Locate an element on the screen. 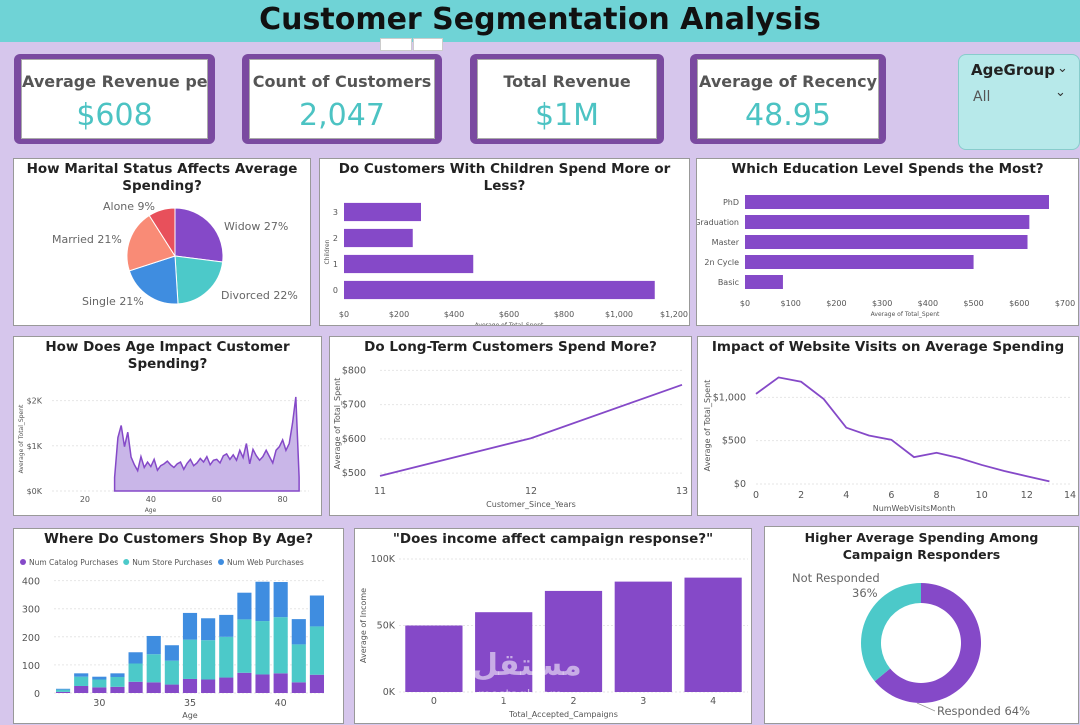 This screenshot has width=1080, height=725. kpi-value: $1M is located at coordinates (567, 115).